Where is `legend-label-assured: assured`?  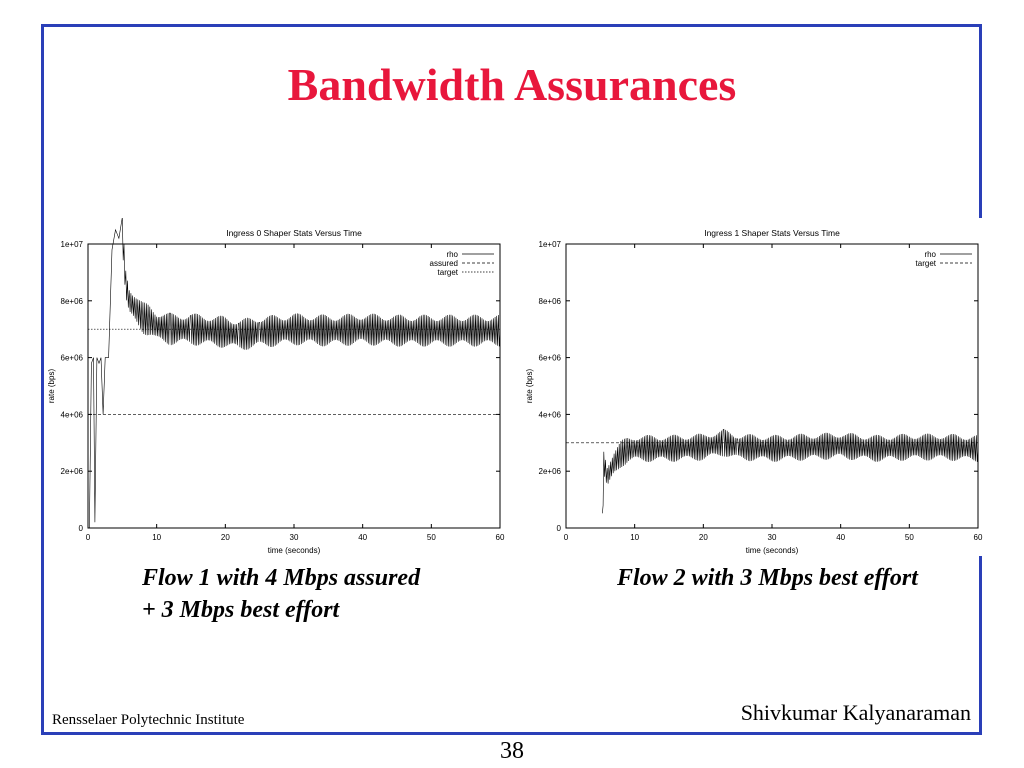
legend-label-assured: assured is located at coordinates (444, 263).